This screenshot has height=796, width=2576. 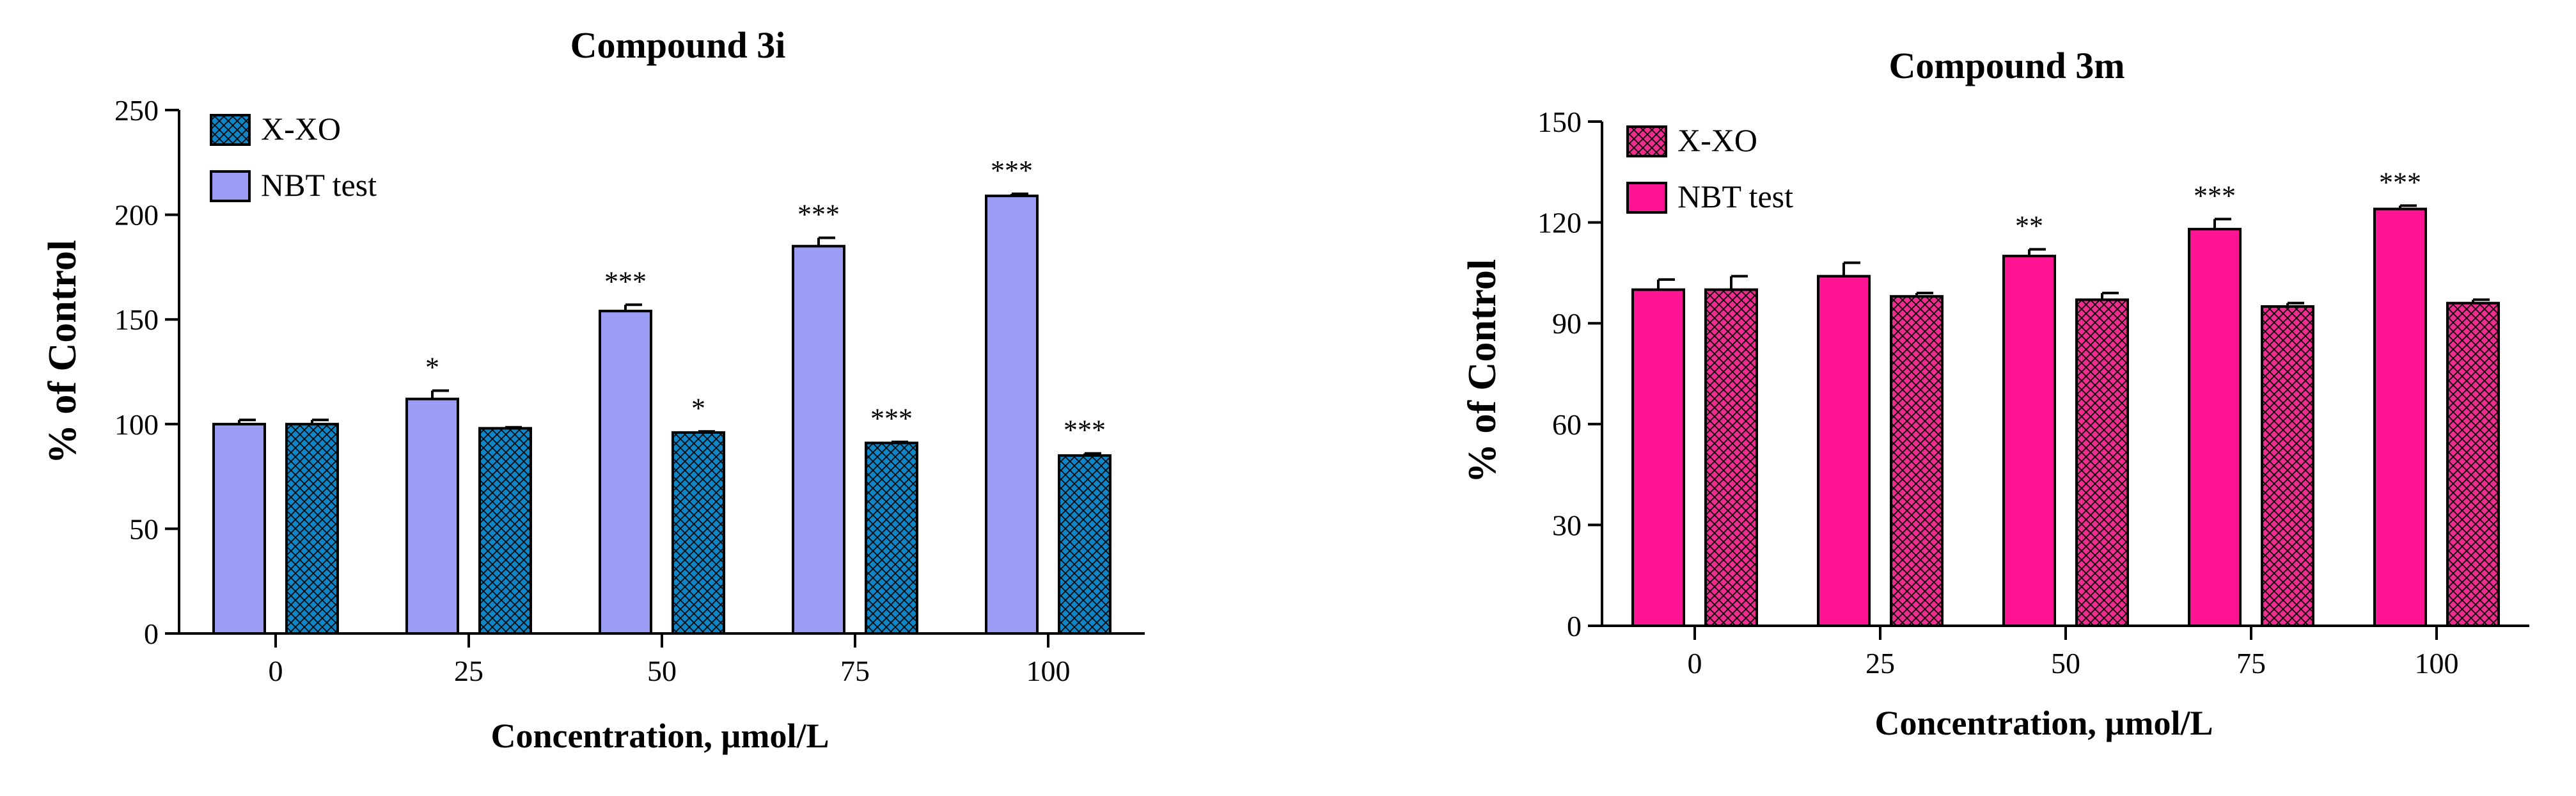 I want to click on c2-legend-swatch-nbt, so click(x=1646, y=198).